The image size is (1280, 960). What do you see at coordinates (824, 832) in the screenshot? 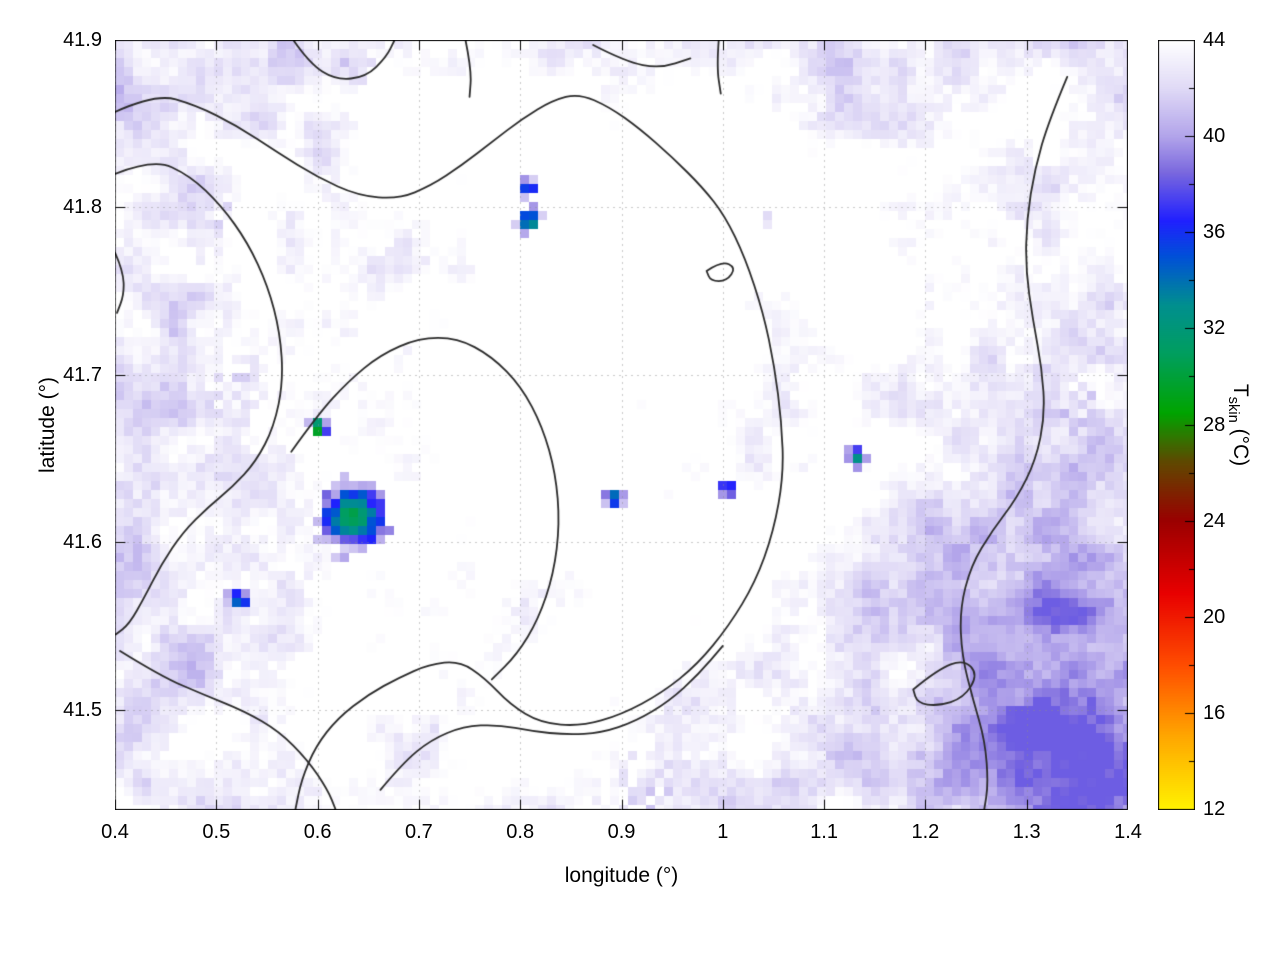
I see `x-tick-label: 1.1` at bounding box center [824, 832].